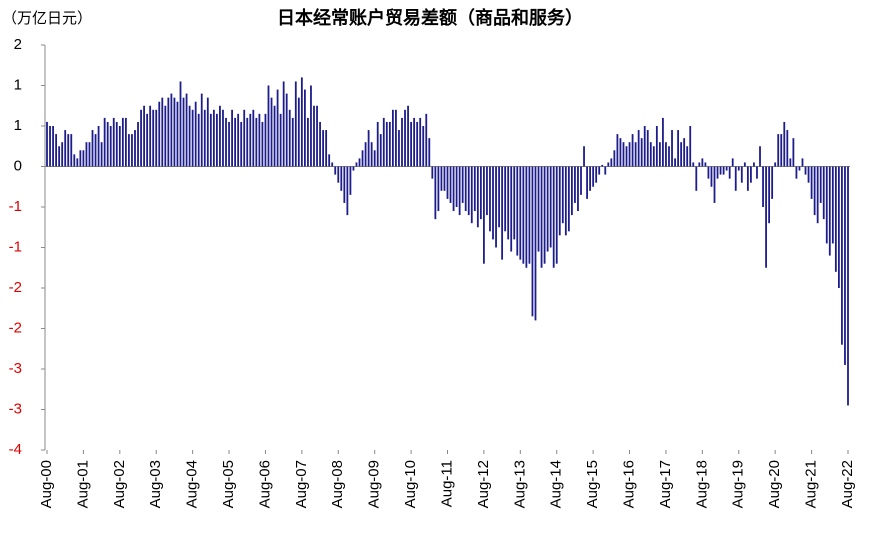  I want to click on x-tick-label: Aug-22, so click(847, 484).